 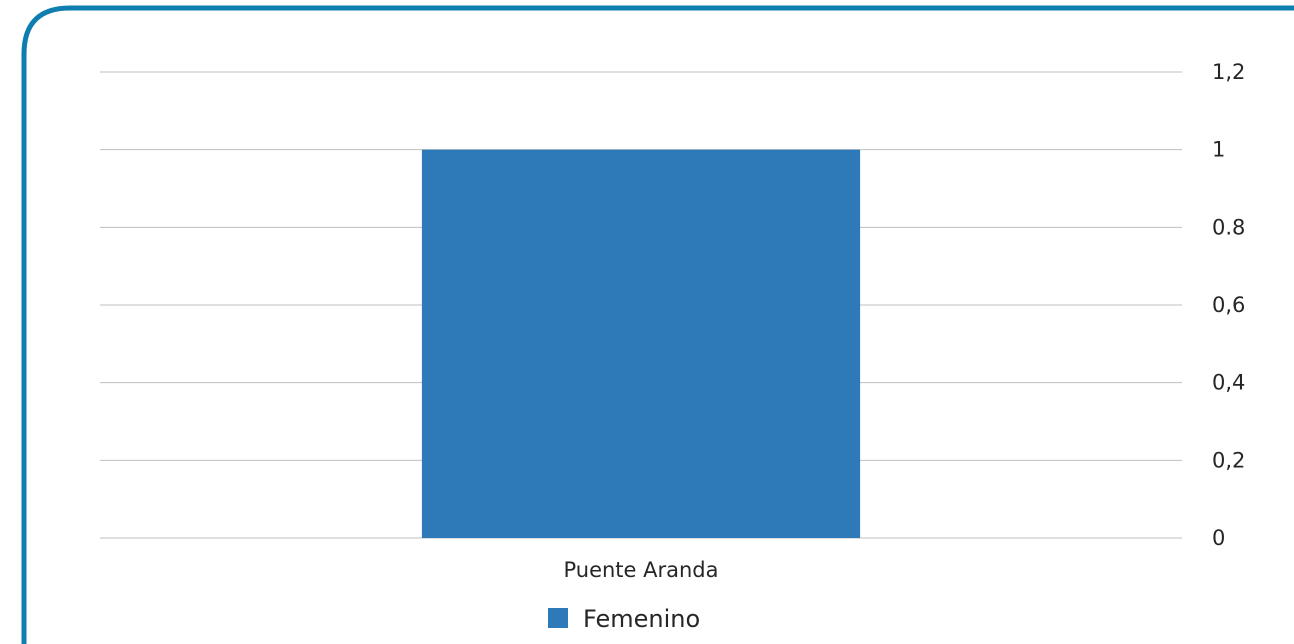 I want to click on y-tick-label: 0, so click(x=1218, y=538).